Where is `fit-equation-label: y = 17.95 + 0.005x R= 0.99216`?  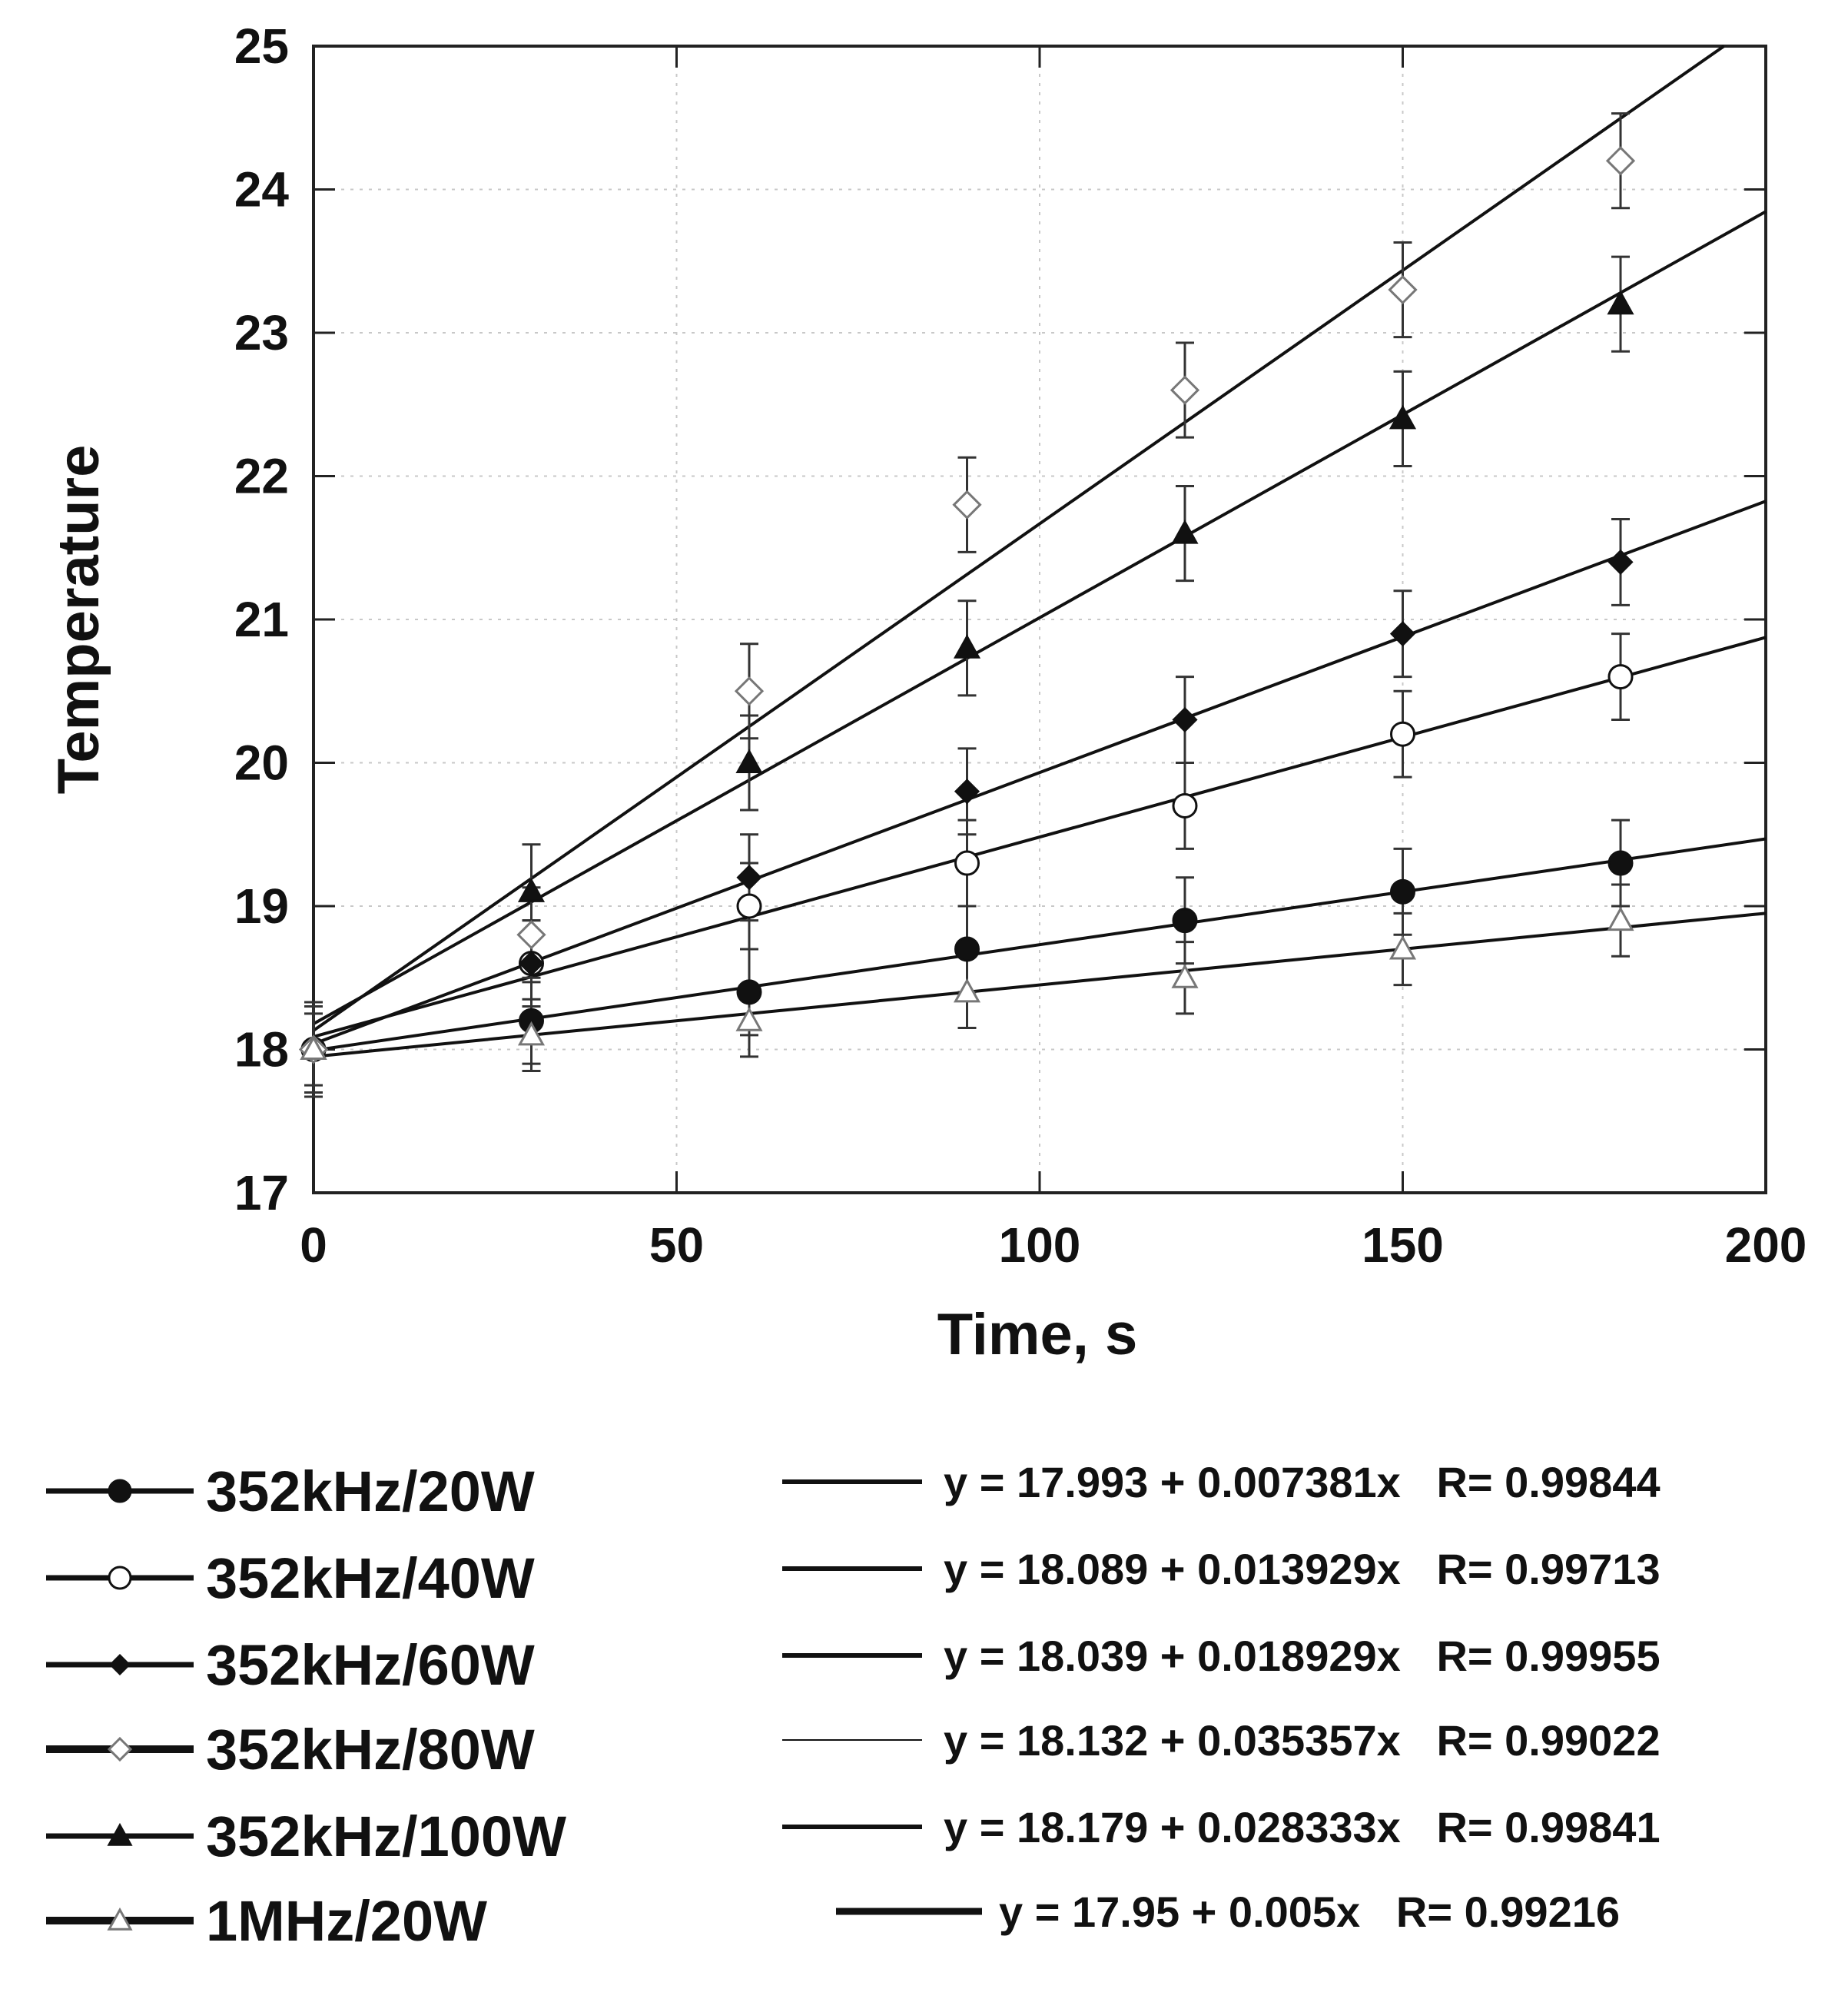 fit-equation-label: y = 17.95 + 0.005x R= 0.99216 is located at coordinates (1309, 1912).